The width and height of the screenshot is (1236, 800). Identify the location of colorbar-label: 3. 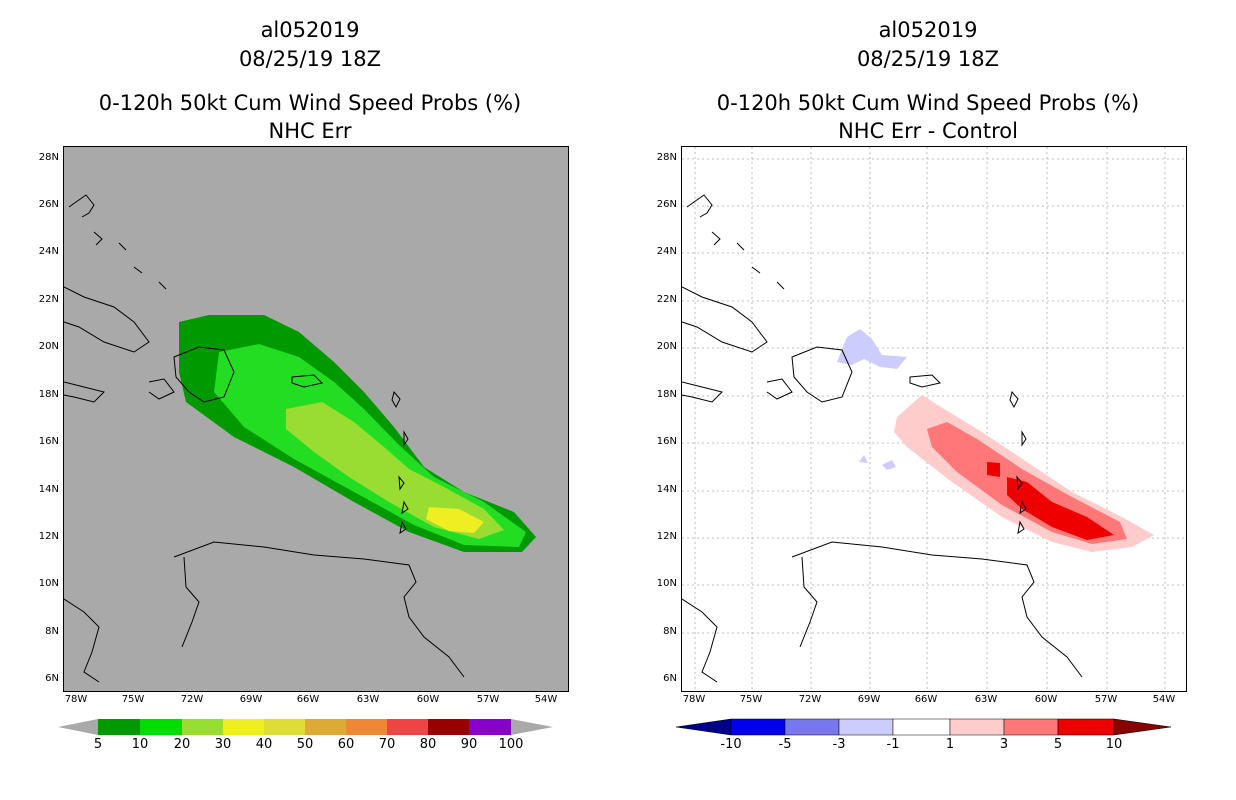
(1004, 744).